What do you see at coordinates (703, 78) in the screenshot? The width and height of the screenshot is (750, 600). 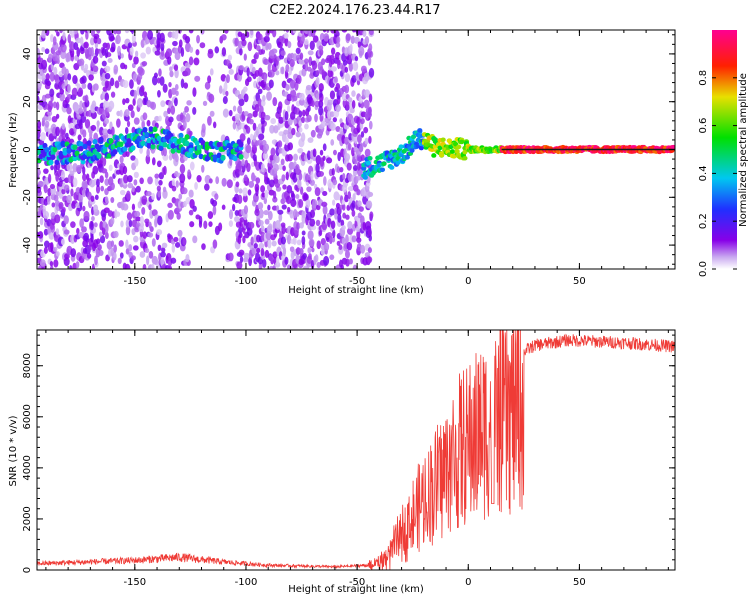 I see `colorbar-tick-label: 0.8` at bounding box center [703, 78].